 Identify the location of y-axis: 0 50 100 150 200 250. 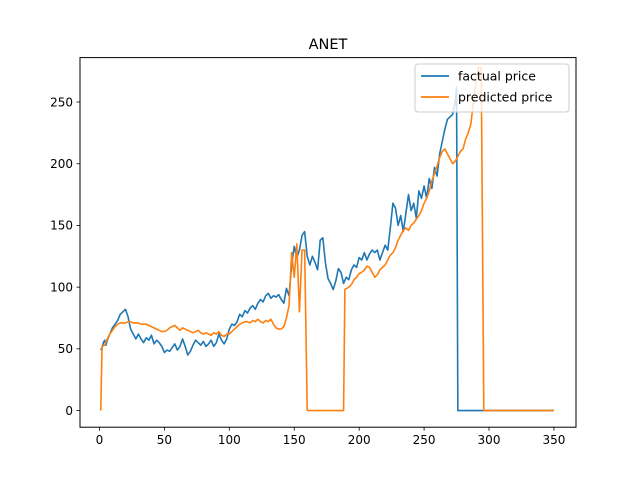
(65, 256).